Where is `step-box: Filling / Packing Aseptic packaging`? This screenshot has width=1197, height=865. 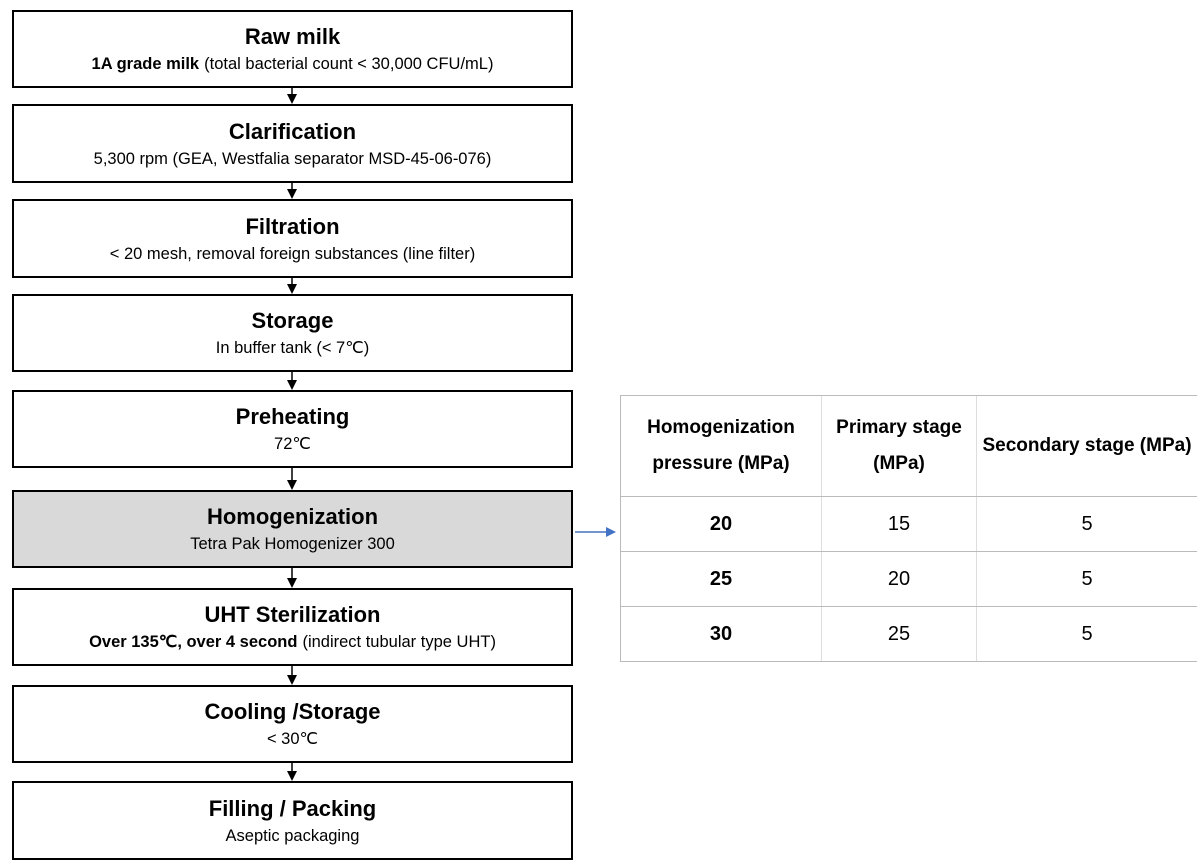 step-box: Filling / Packing Aseptic packaging is located at coordinates (292, 820).